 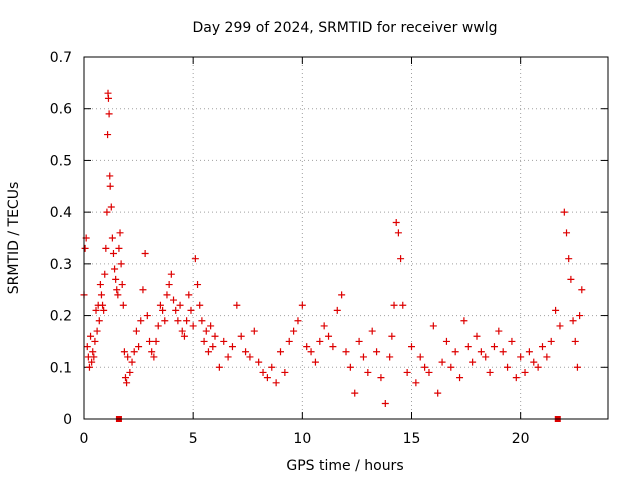 What do you see at coordinates (302, 439) in the screenshot?
I see `x-tick-label: 10` at bounding box center [302, 439].